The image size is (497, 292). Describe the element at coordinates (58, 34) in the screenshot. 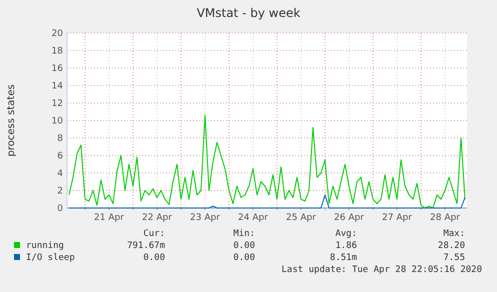

I see `y-tick-label: 20` at that location.